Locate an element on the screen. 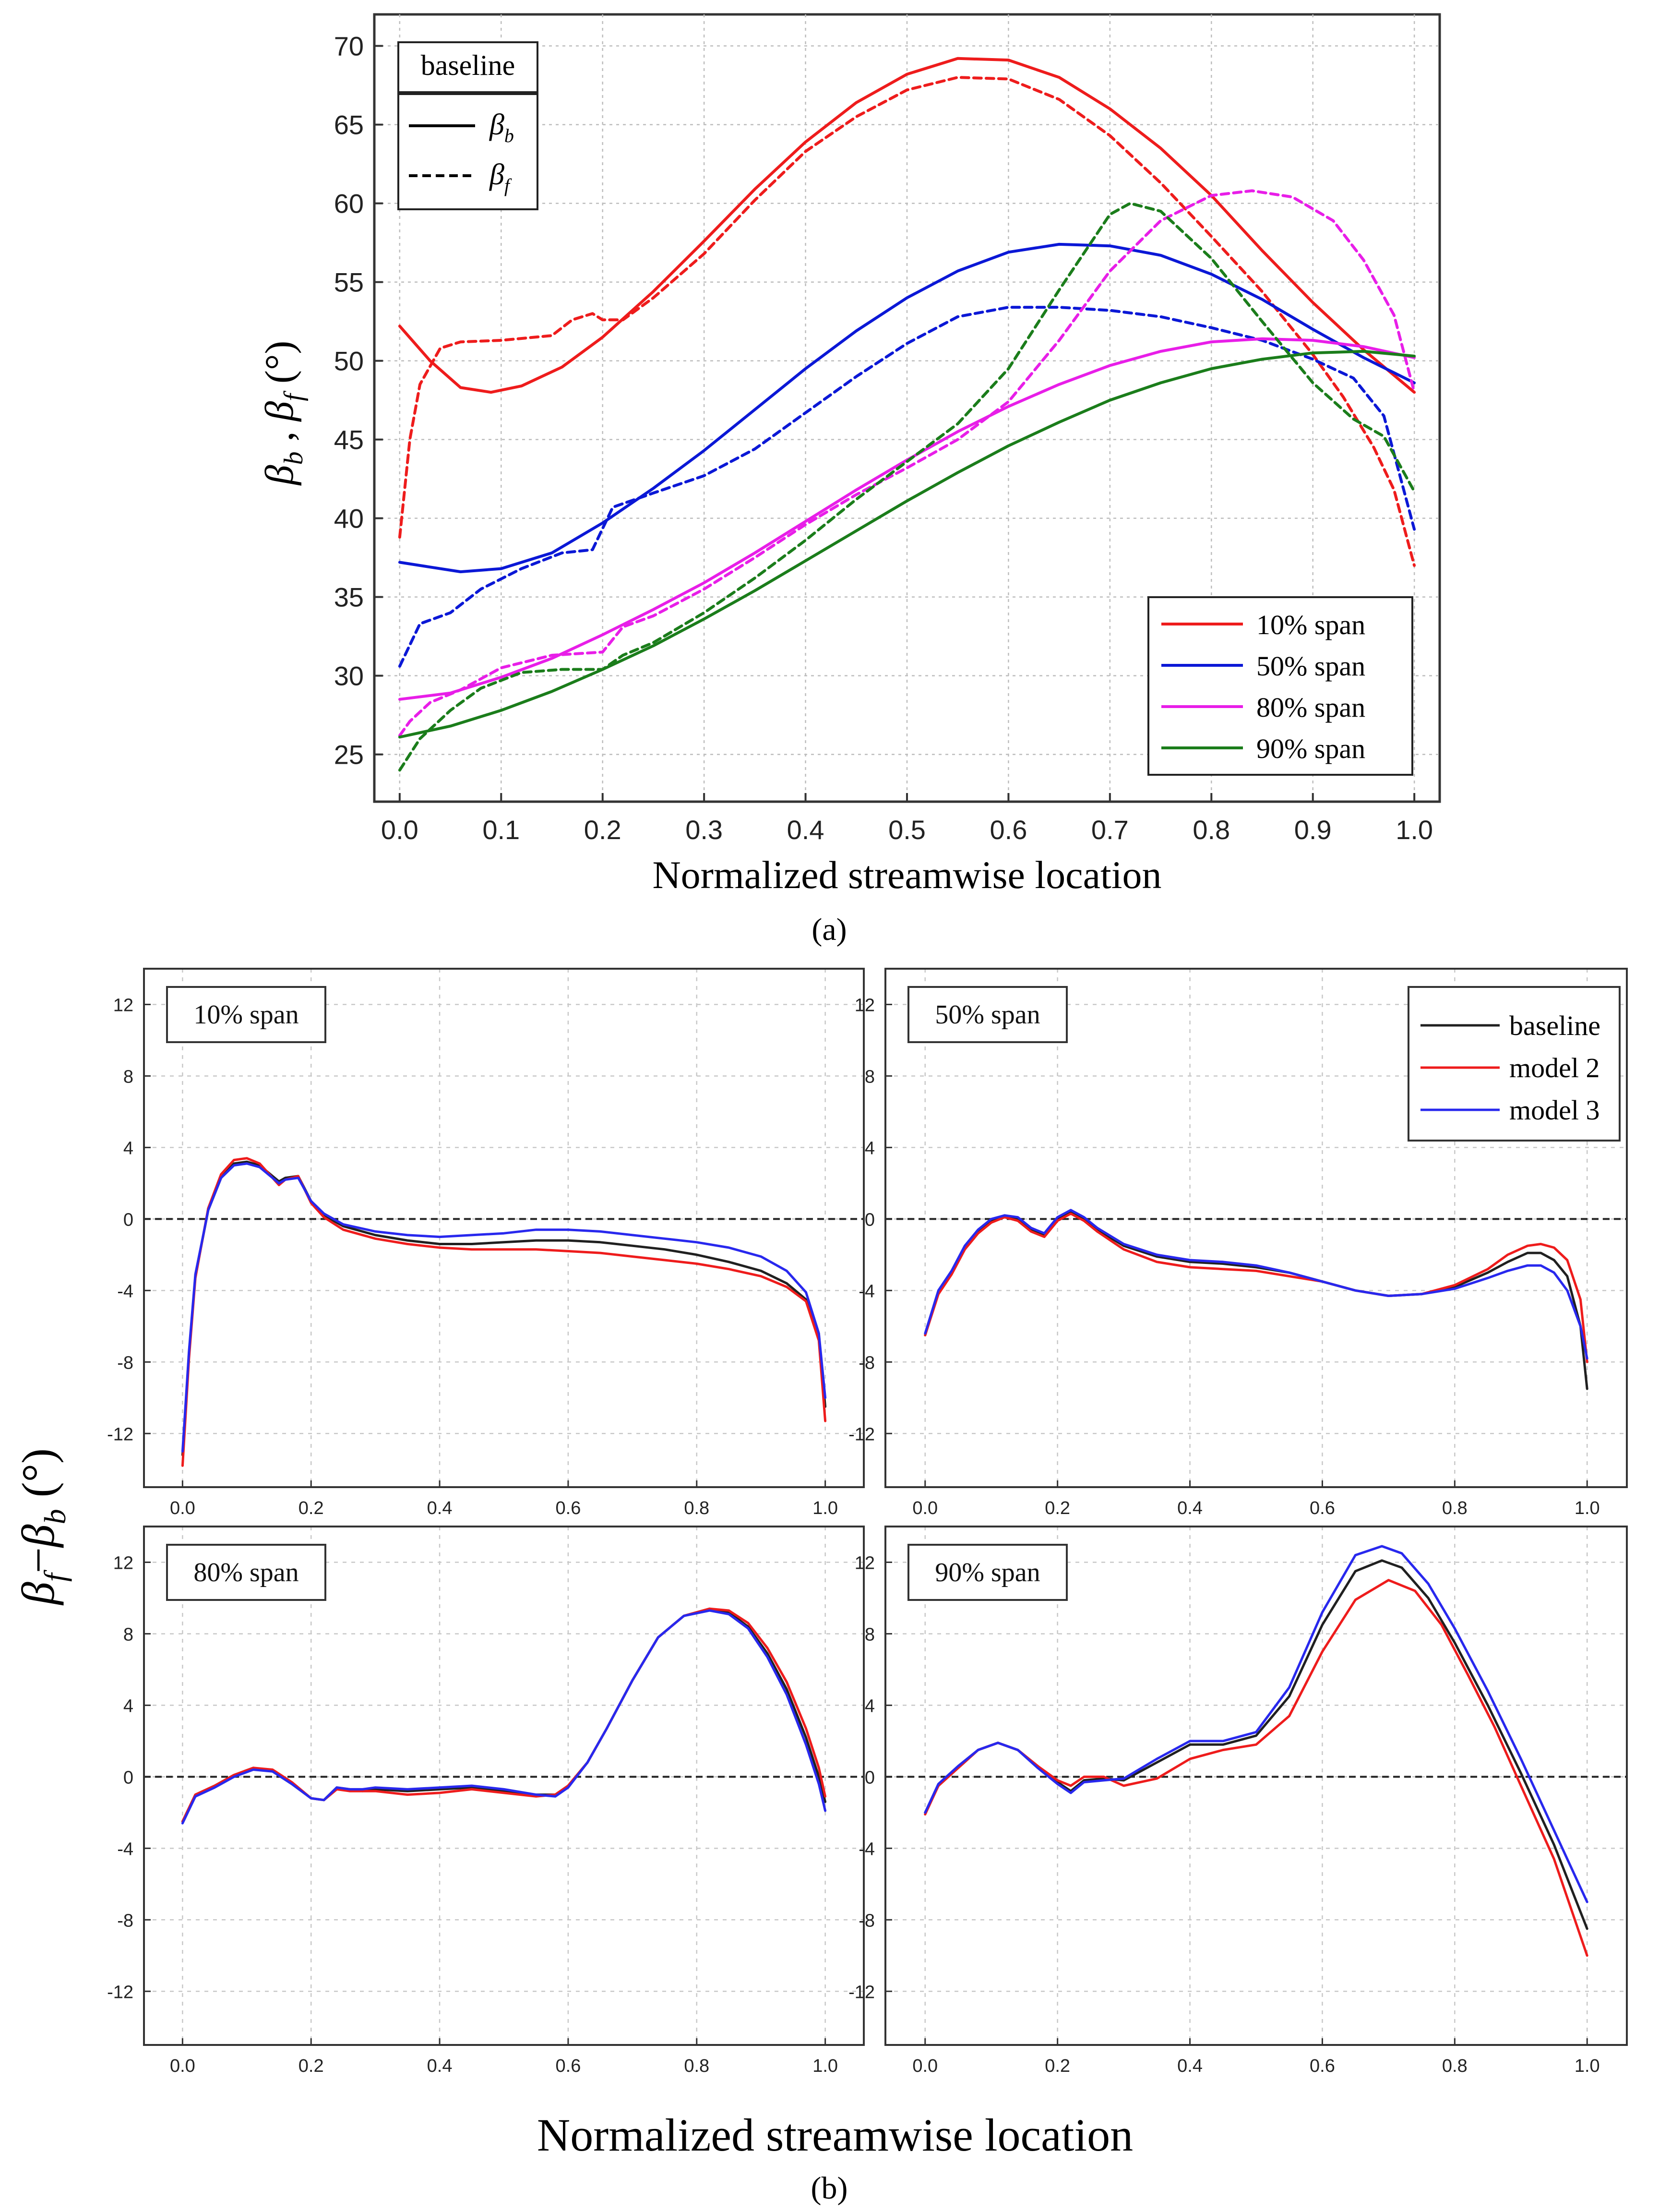  span-legend-label: 10% span is located at coordinates (1310, 624).